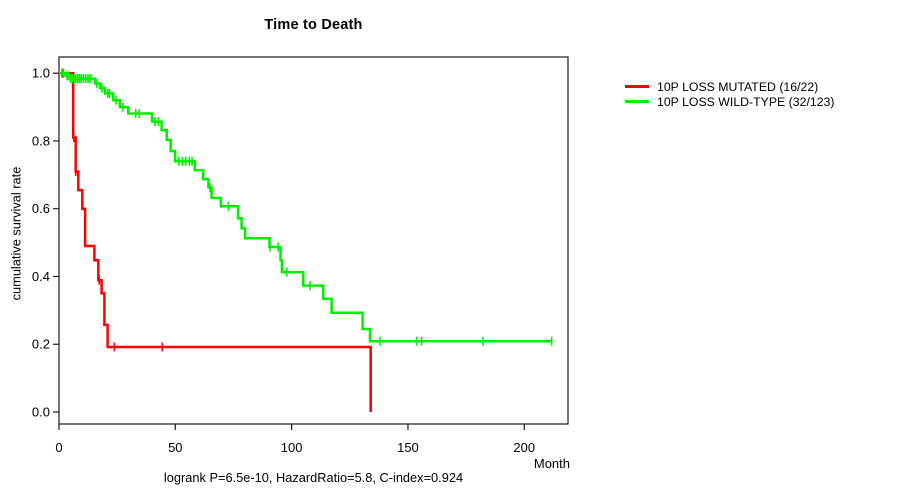  I want to click on y-tick-label: 0.6, so click(41, 208).